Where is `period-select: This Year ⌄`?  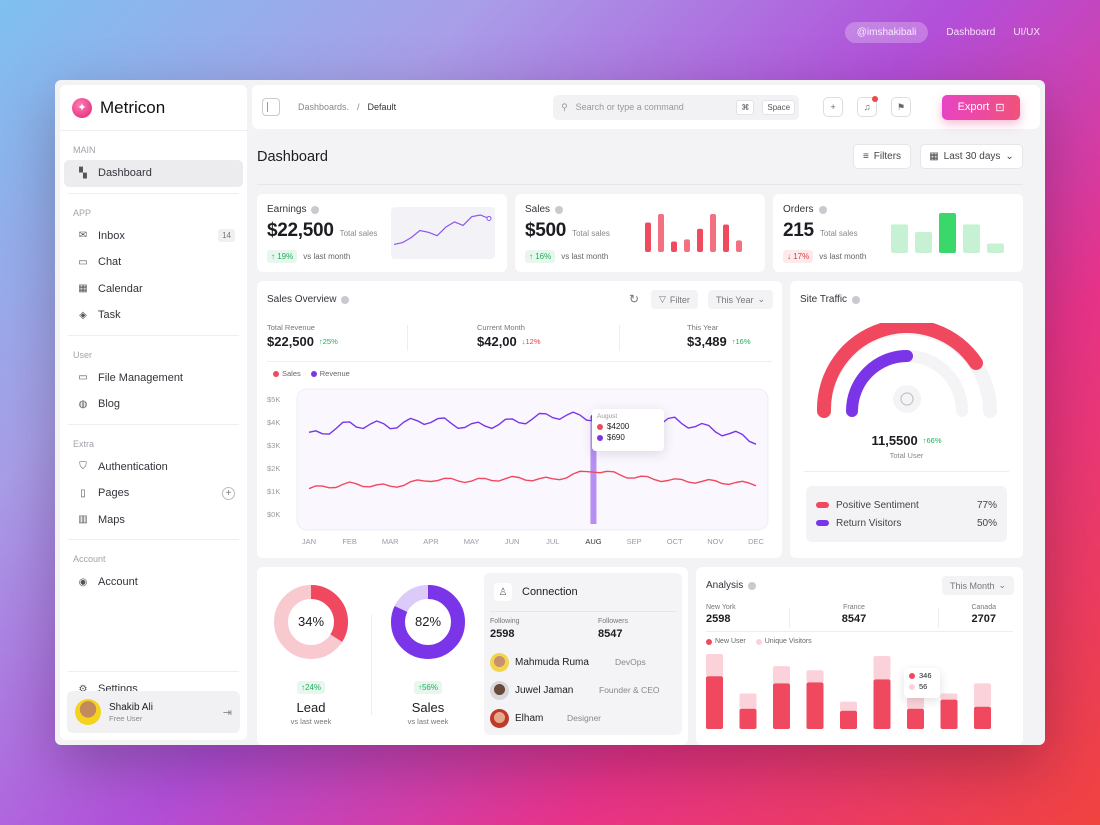 period-select: This Year ⌄ is located at coordinates (741, 299).